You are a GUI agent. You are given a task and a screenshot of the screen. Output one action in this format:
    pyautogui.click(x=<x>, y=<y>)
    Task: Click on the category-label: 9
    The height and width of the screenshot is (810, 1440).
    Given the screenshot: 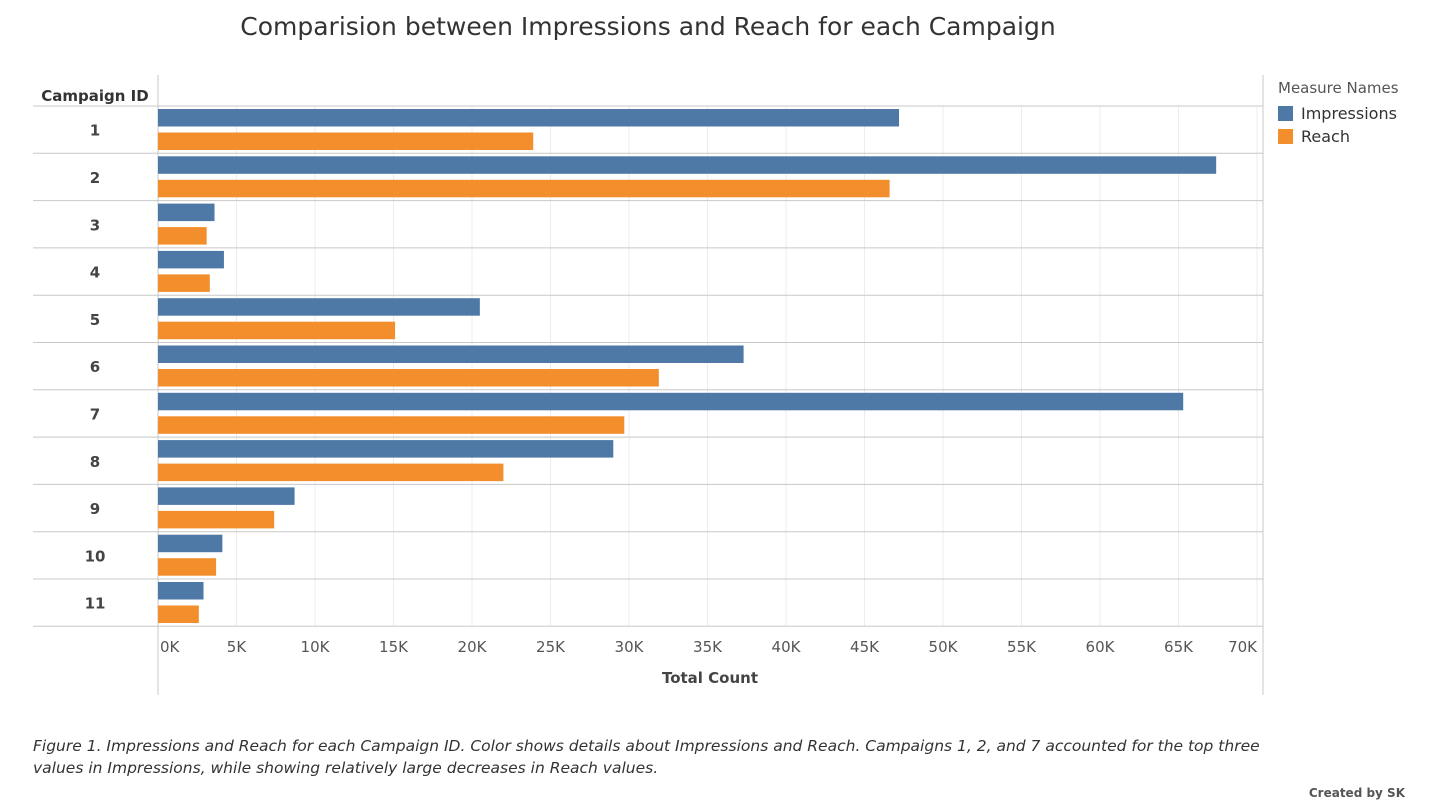 What is the action you would take?
    pyautogui.click(x=95, y=509)
    